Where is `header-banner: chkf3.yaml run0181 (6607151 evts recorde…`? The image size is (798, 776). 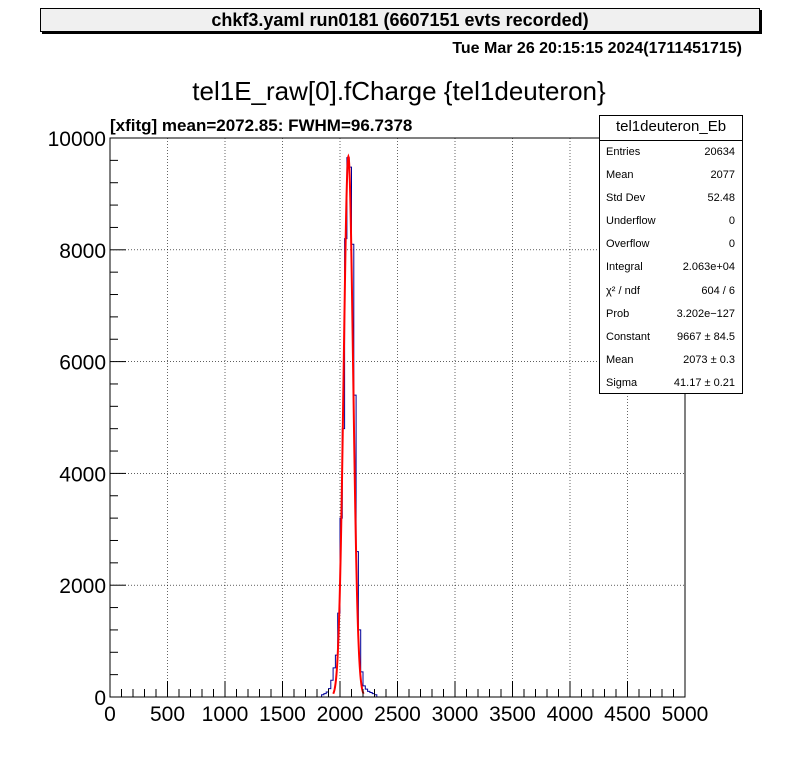
header-banner: chkf3.yaml run0181 (6607151 evts recorde… is located at coordinates (400, 20).